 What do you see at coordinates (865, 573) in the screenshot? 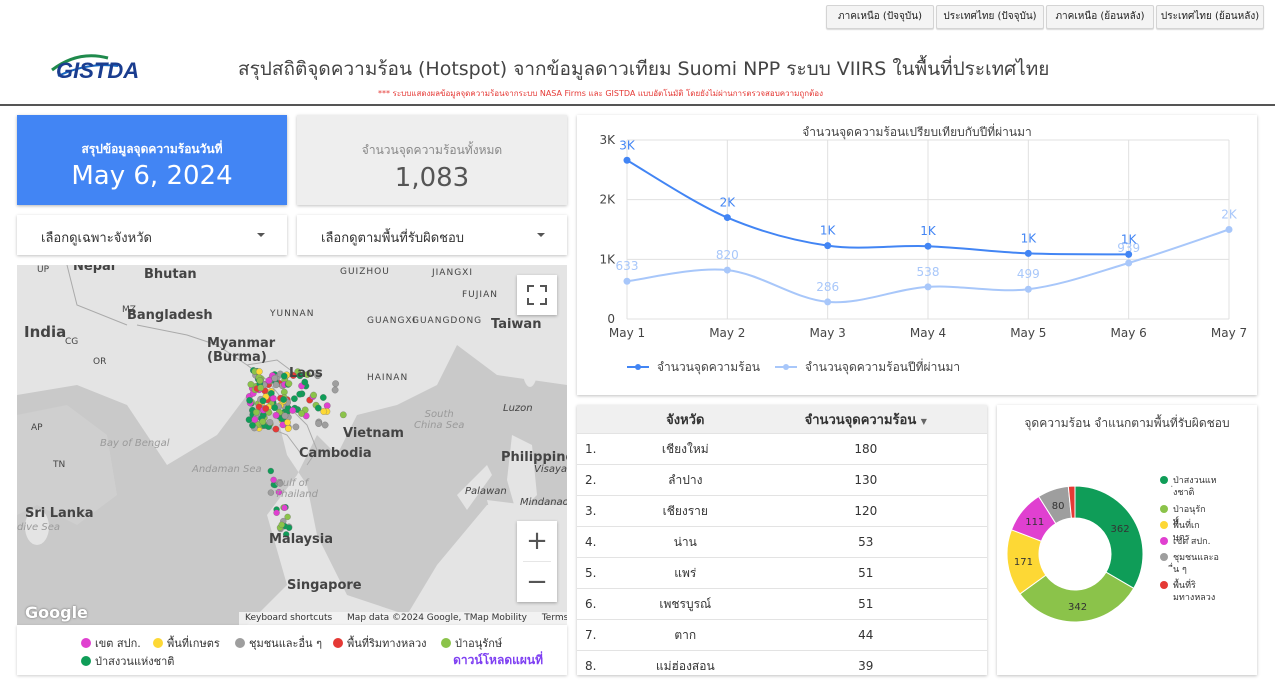
I see `count-cell: 51` at bounding box center [865, 573].